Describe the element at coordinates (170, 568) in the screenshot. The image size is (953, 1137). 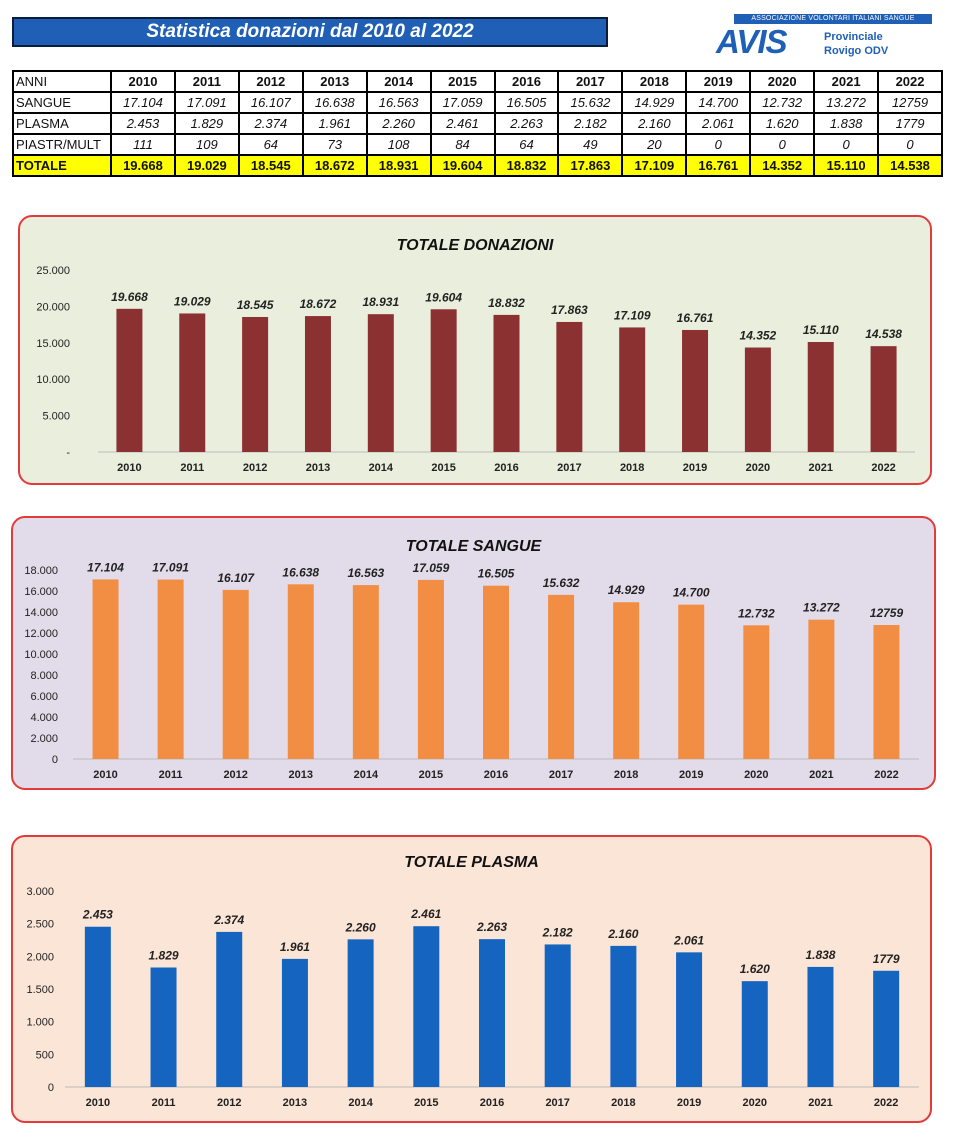
I see `data-label: 17.091` at that location.